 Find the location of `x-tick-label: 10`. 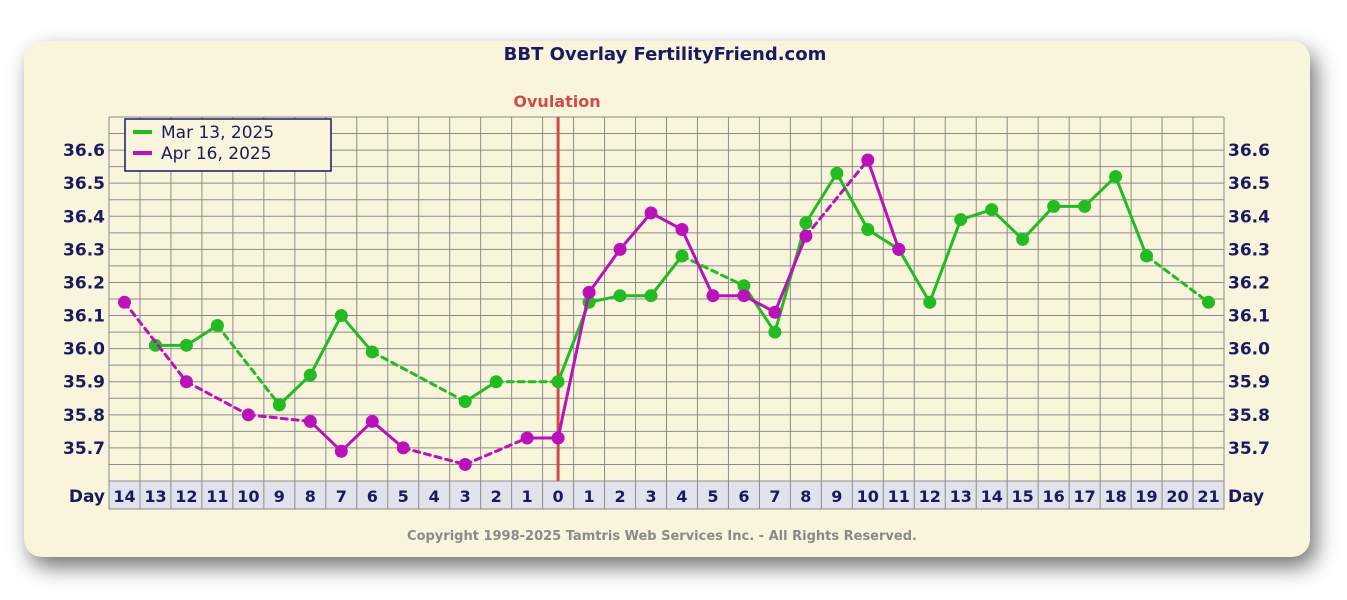

x-tick-label: 10 is located at coordinates (868, 496).